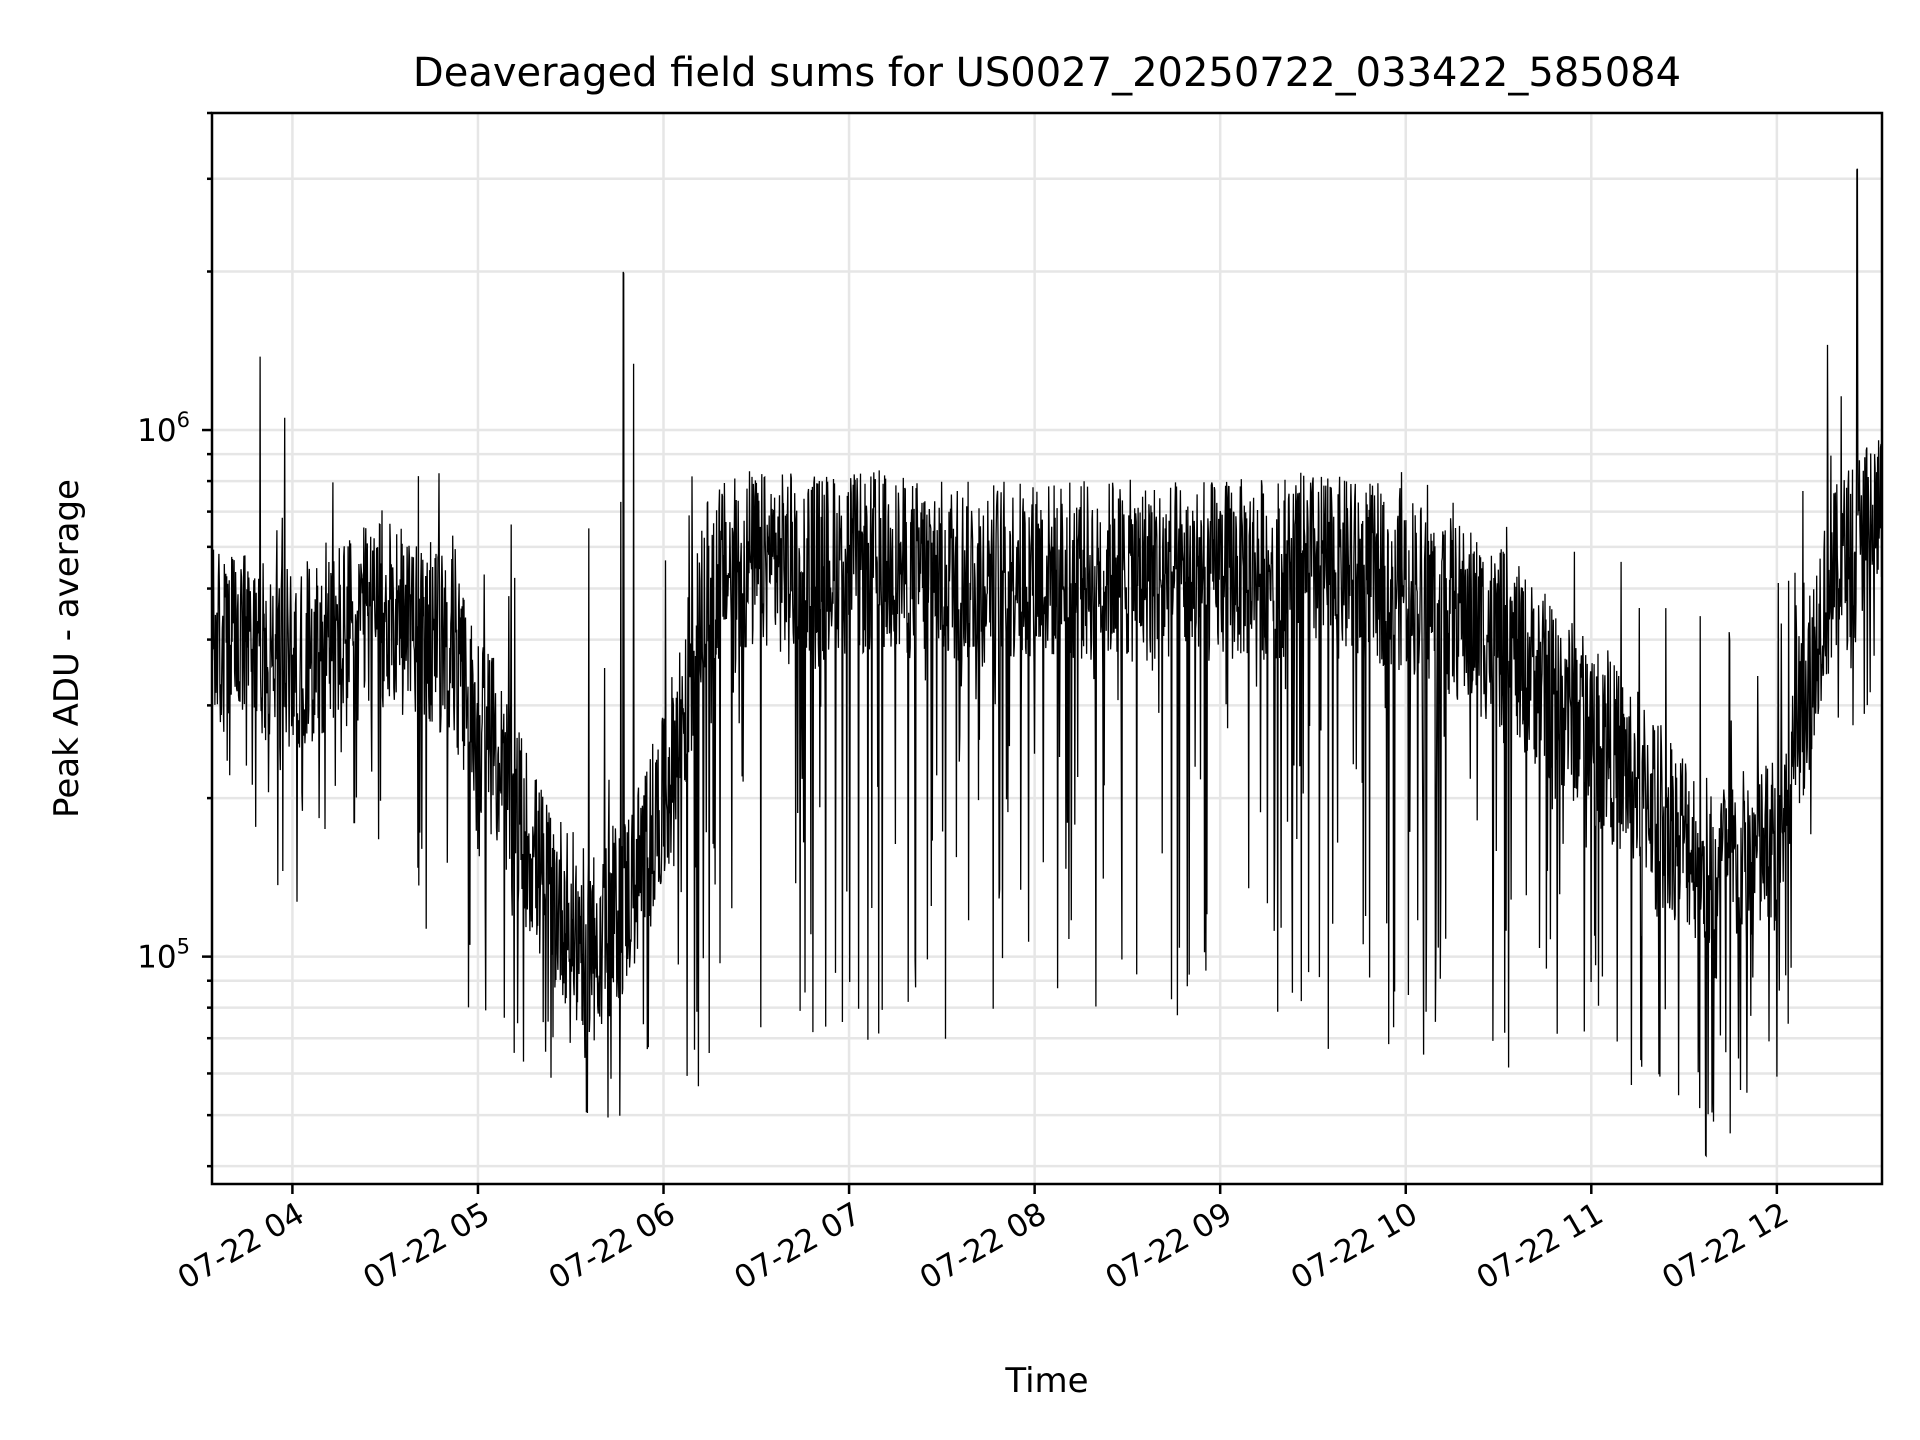 Image resolution: width=1920 pixels, height=1440 pixels. I want to click on y-tick-label: 10⁶, so click(163, 428).